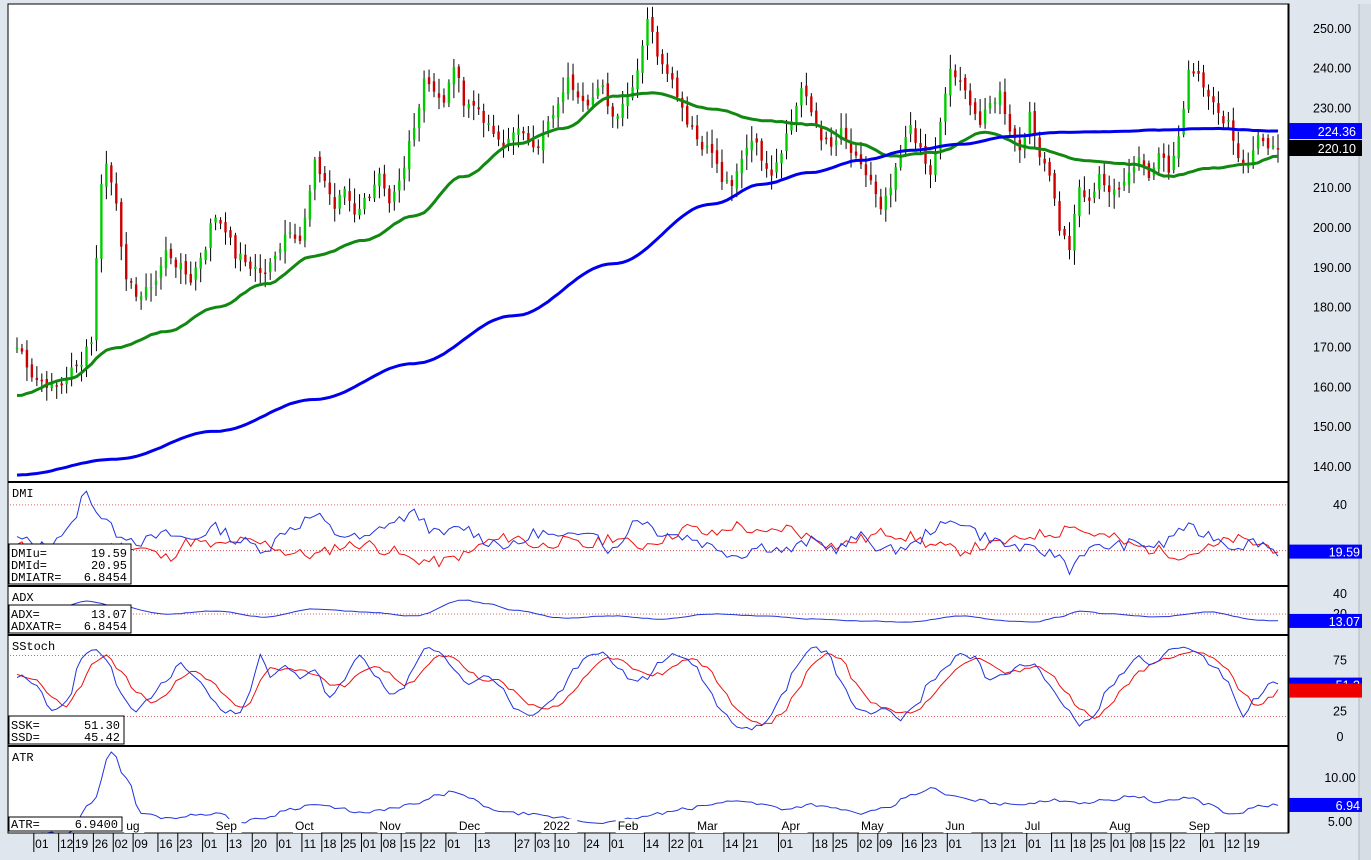  I want to click on pane-readout-value: 6.8454, so click(105, 627).